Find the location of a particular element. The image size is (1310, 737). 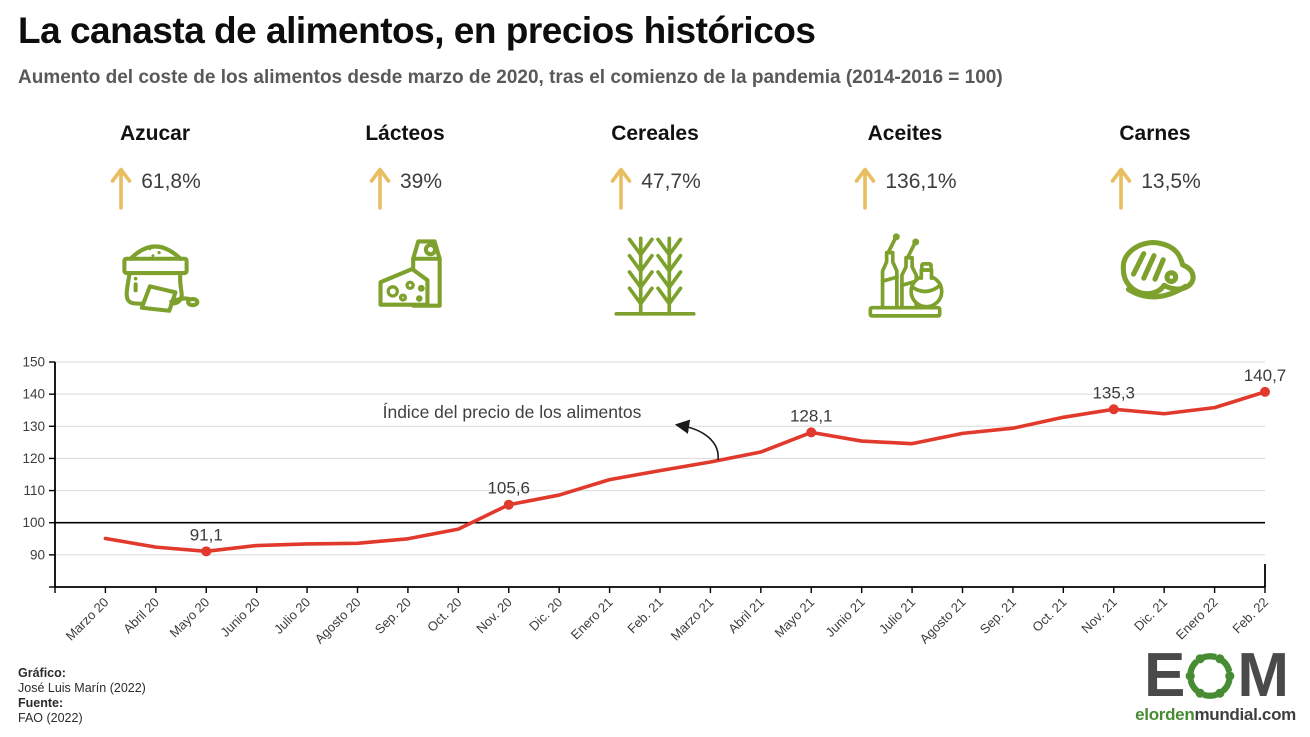

data-point-label: 140,7 is located at coordinates (1265, 375).